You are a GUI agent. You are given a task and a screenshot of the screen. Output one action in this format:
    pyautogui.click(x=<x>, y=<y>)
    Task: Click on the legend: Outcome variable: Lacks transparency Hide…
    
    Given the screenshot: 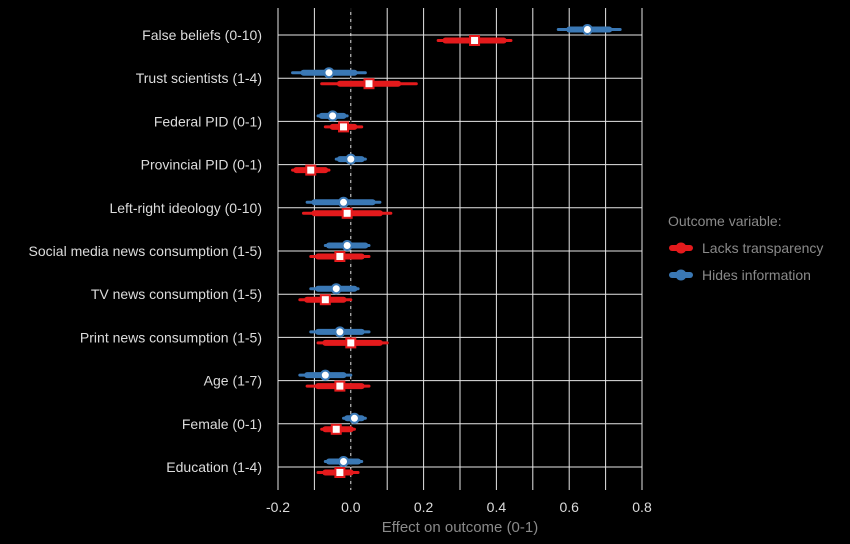 What is the action you would take?
    pyautogui.click(x=745, y=248)
    